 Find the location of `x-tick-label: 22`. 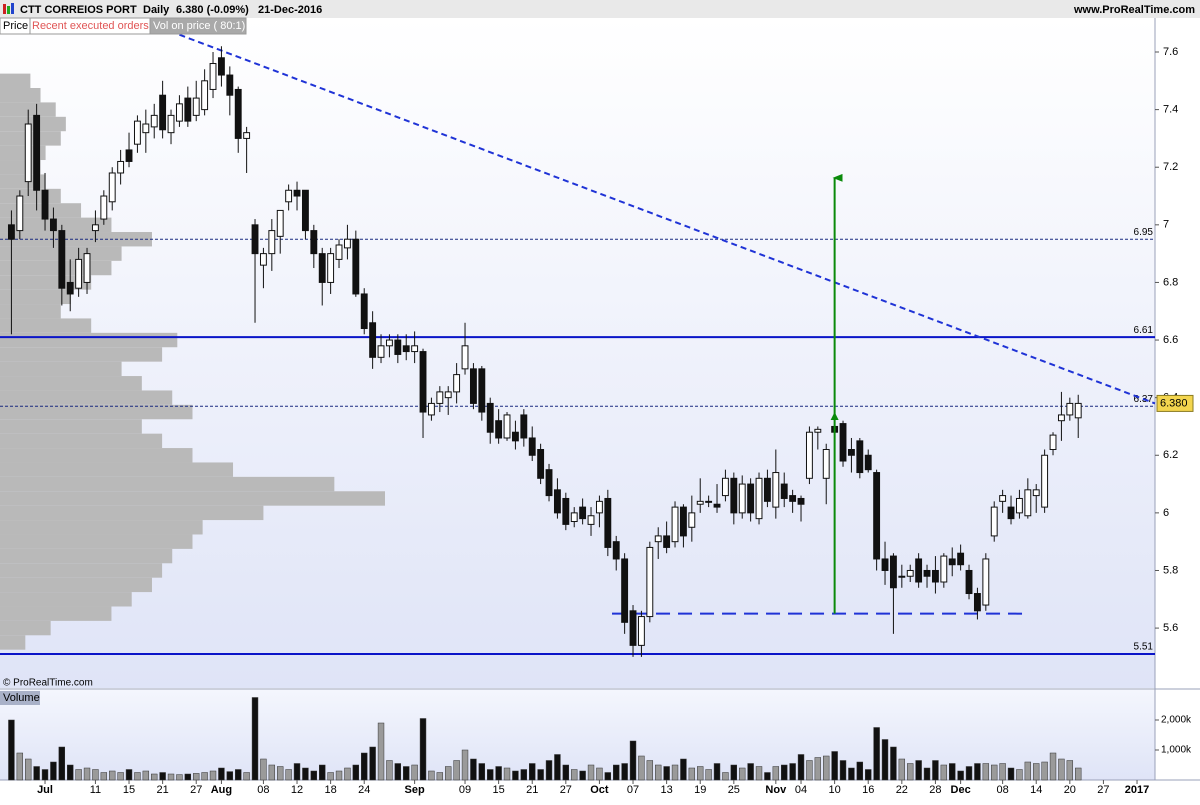

x-tick-label: 22 is located at coordinates (902, 790).